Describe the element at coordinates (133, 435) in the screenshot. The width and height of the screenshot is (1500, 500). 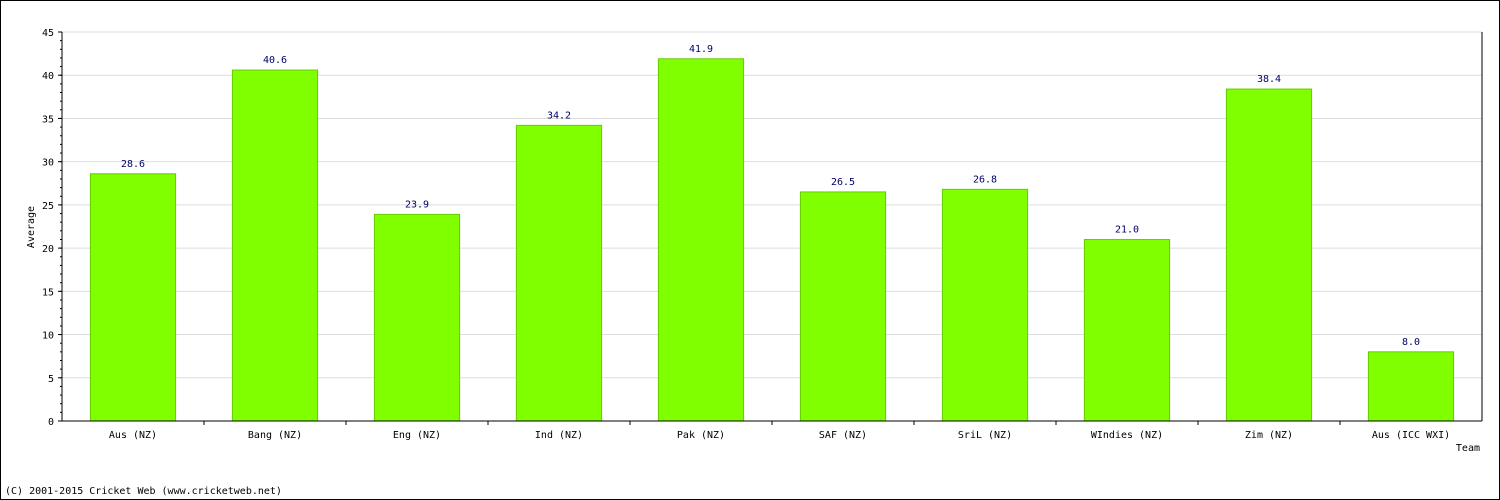
I see `x-tick-label: Aus (NZ)` at that location.